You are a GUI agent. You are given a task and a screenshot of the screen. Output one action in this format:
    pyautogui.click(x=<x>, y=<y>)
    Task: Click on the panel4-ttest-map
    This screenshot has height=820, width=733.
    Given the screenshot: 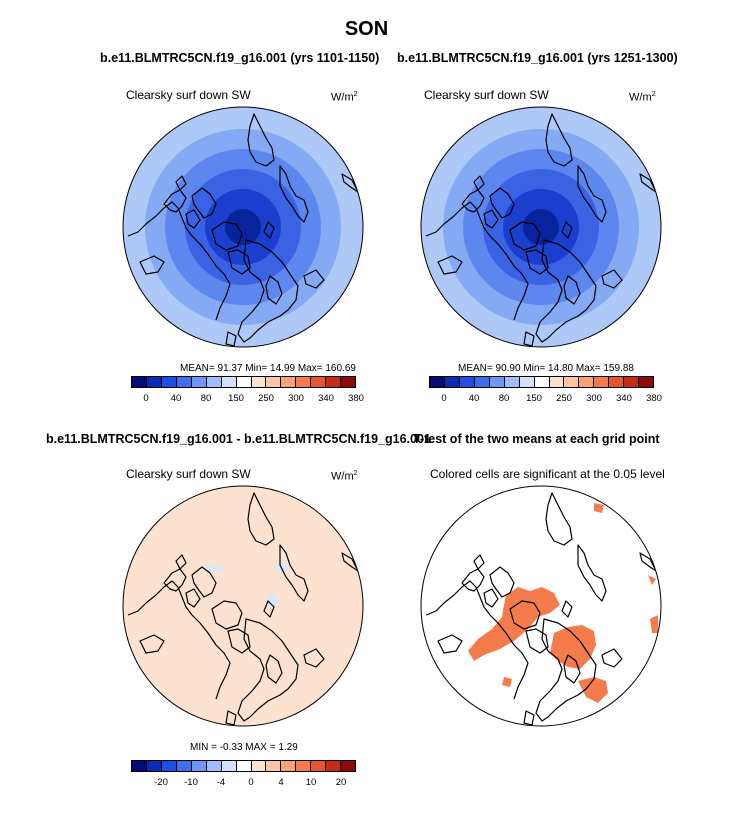 What is the action you would take?
    pyautogui.click(x=541, y=606)
    